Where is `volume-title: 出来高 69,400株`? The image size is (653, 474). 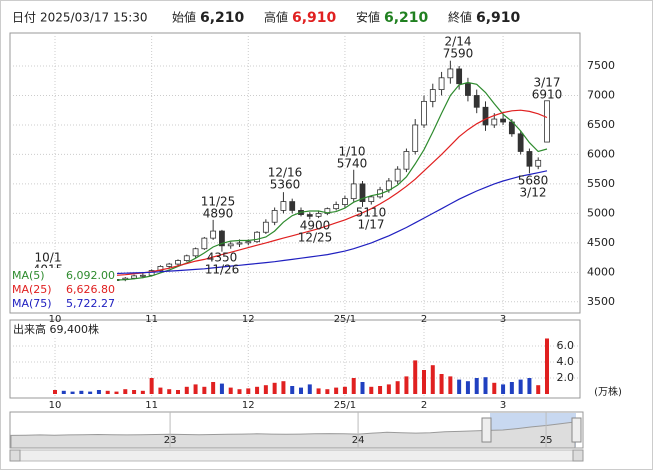
volume-title: 出来高 69,400株 is located at coordinates (56, 329).